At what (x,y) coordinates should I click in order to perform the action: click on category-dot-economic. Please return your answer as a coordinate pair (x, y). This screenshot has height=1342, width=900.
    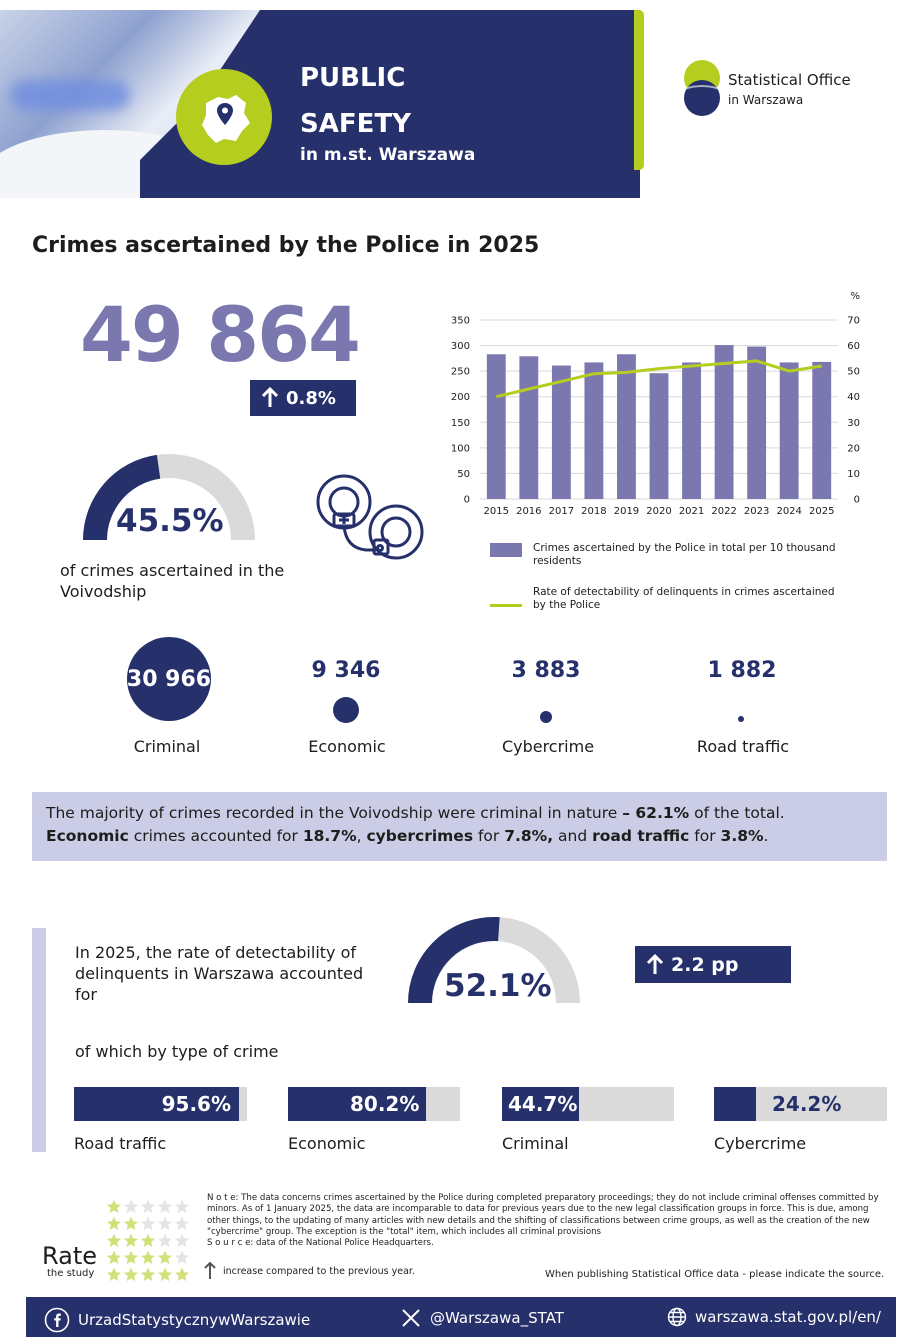
    Looking at the image, I should click on (346, 710).